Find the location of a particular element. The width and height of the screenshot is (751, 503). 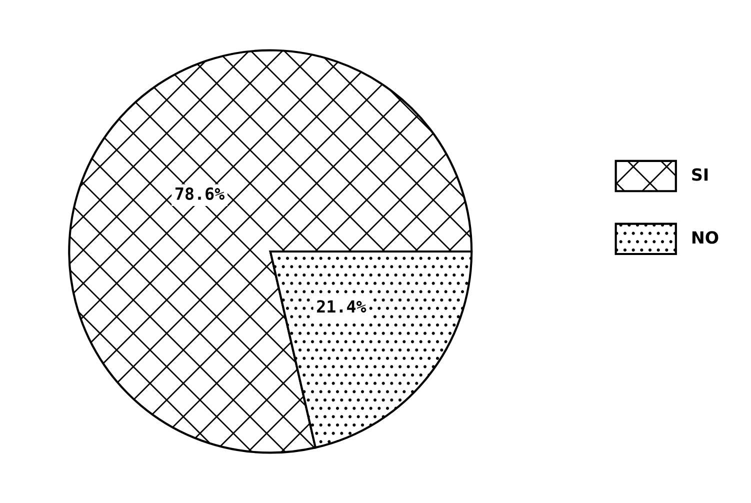

data-label: 78.6% is located at coordinates (200, 193).